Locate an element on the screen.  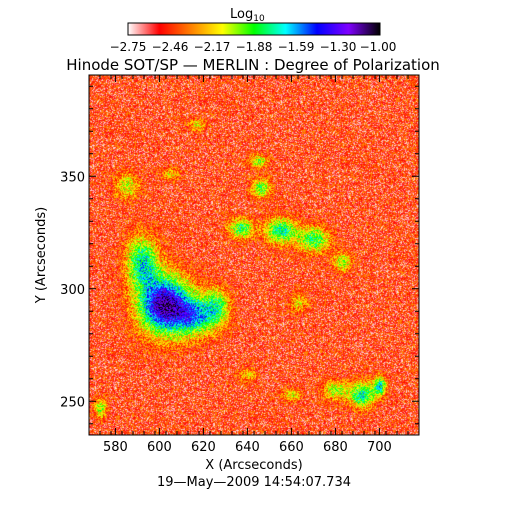
colorbar-tick-label: −2.46 is located at coordinates (170, 47).